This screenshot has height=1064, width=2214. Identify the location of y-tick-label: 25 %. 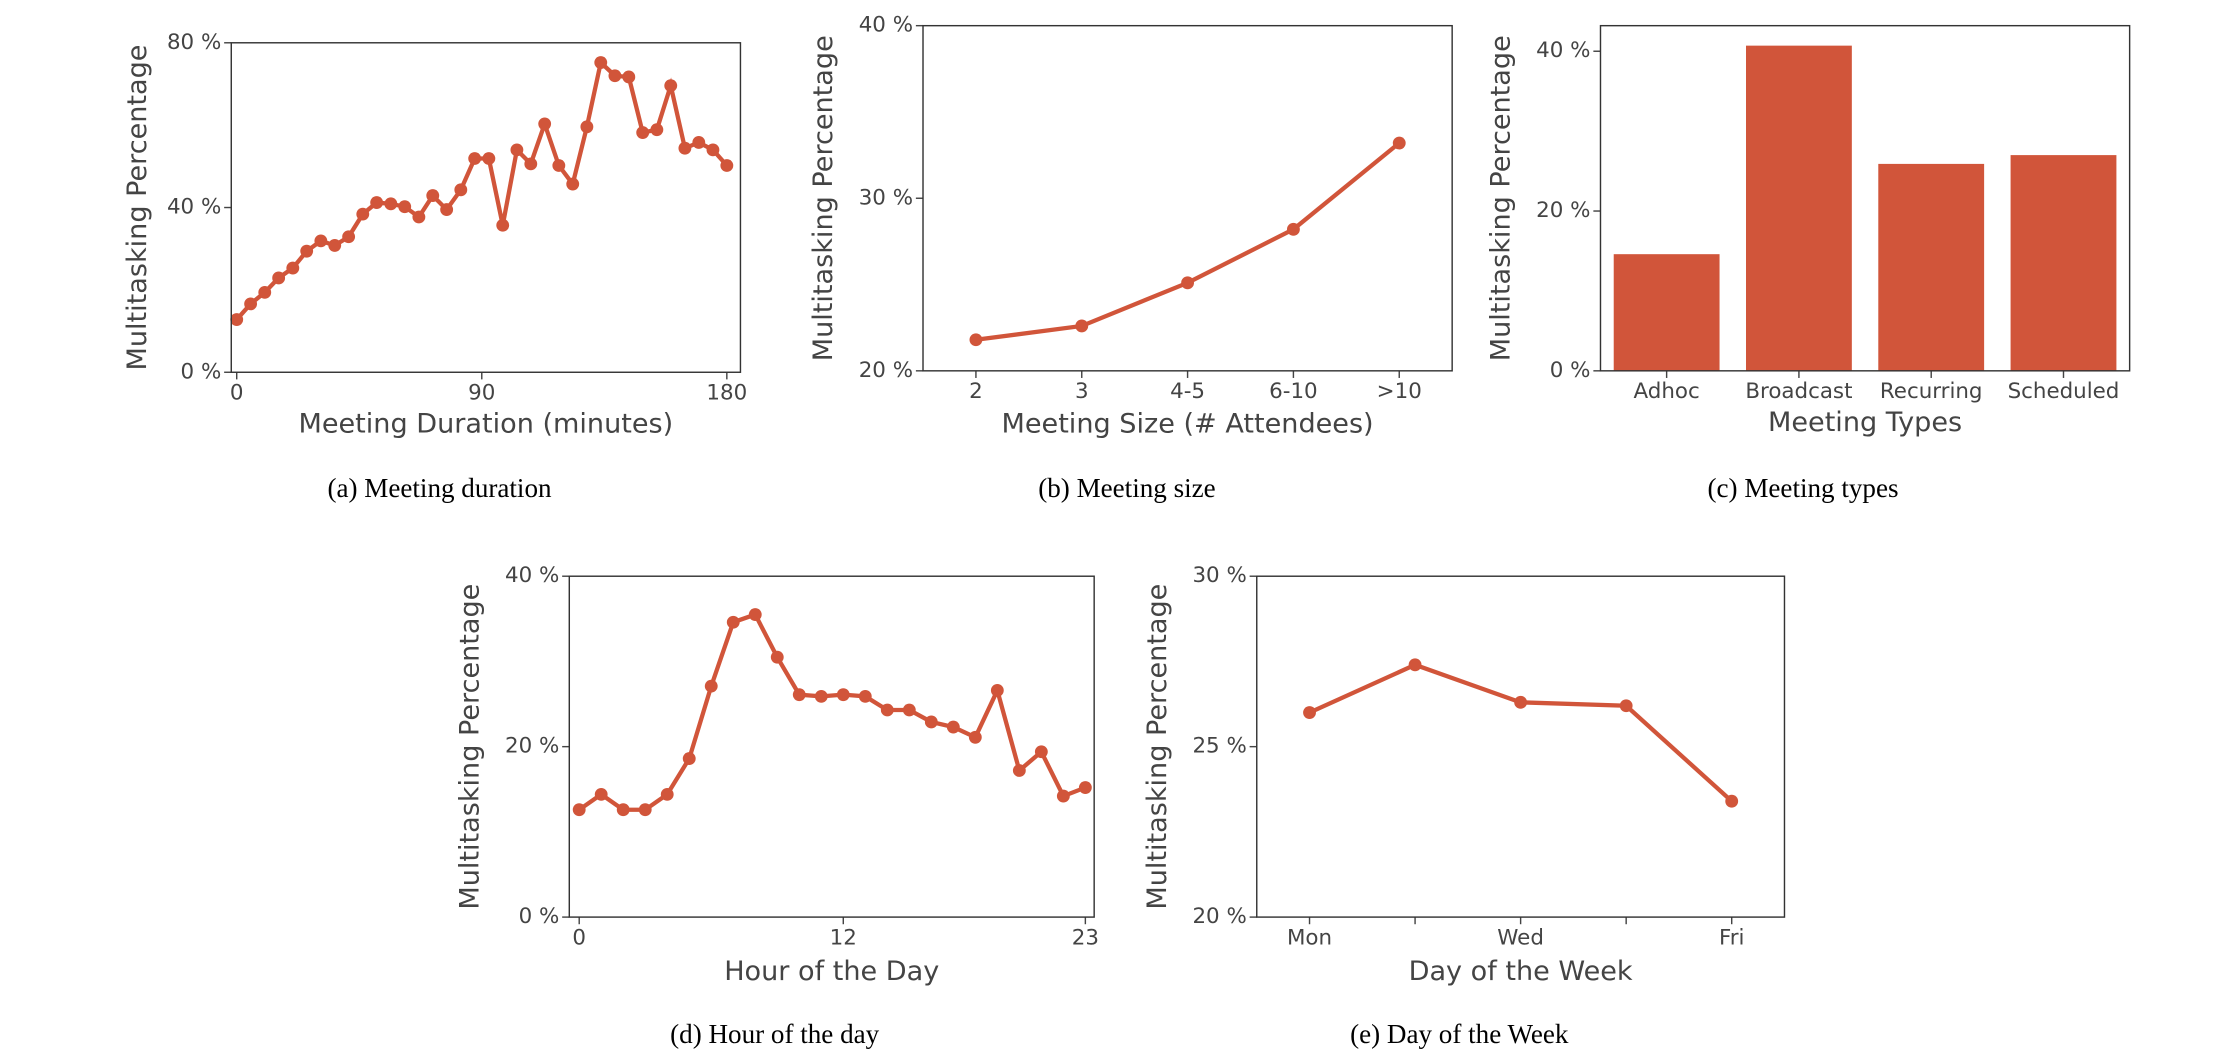
(1219, 746).